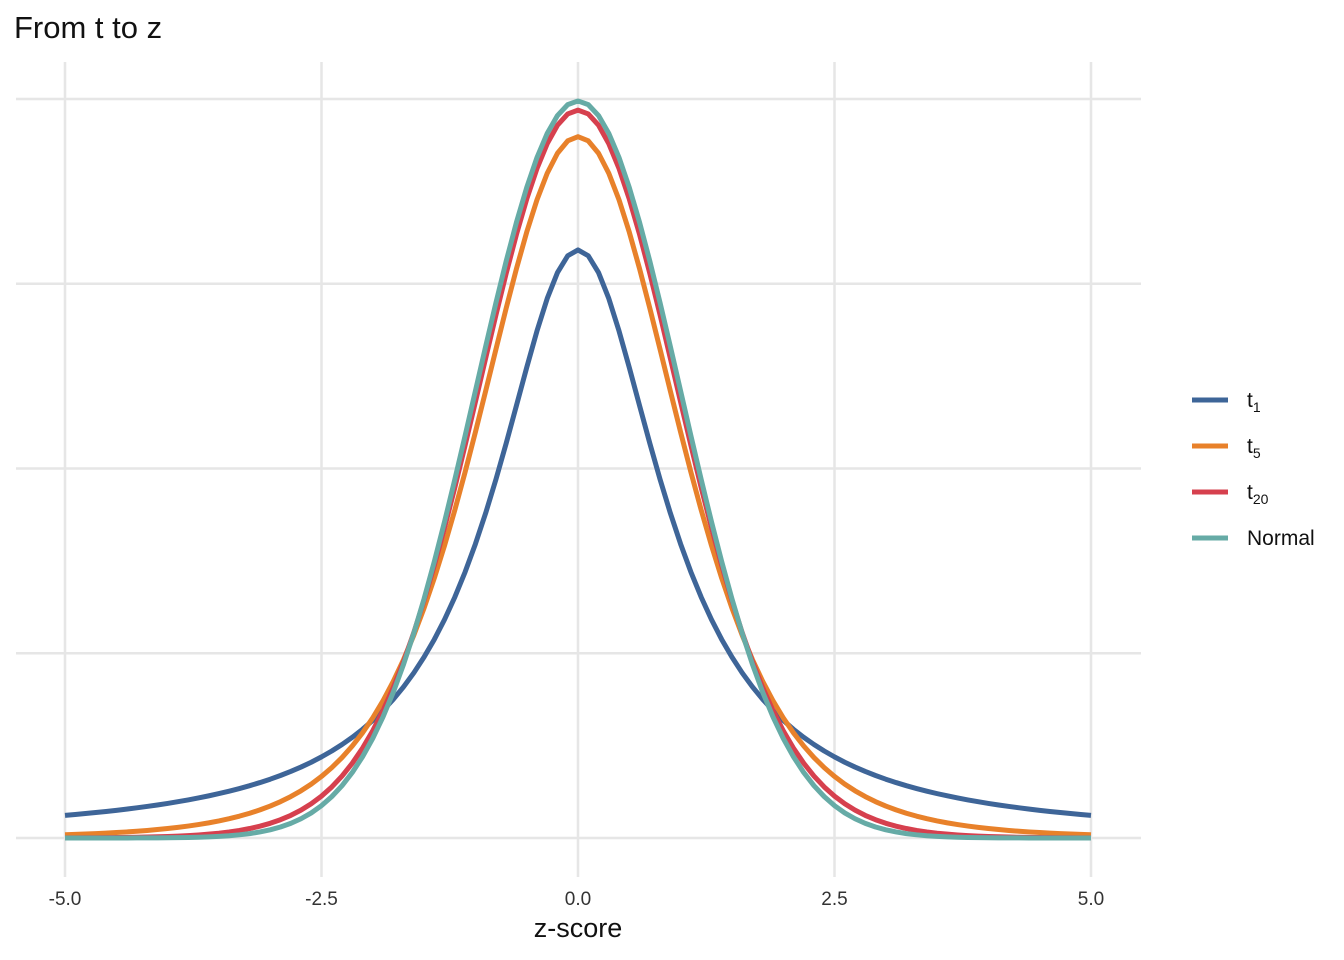 This screenshot has height=960, width=1344. I want to click on x-tick-labels: -5.0 -2.5 0.0 2.5 5.0, so click(577, 899).